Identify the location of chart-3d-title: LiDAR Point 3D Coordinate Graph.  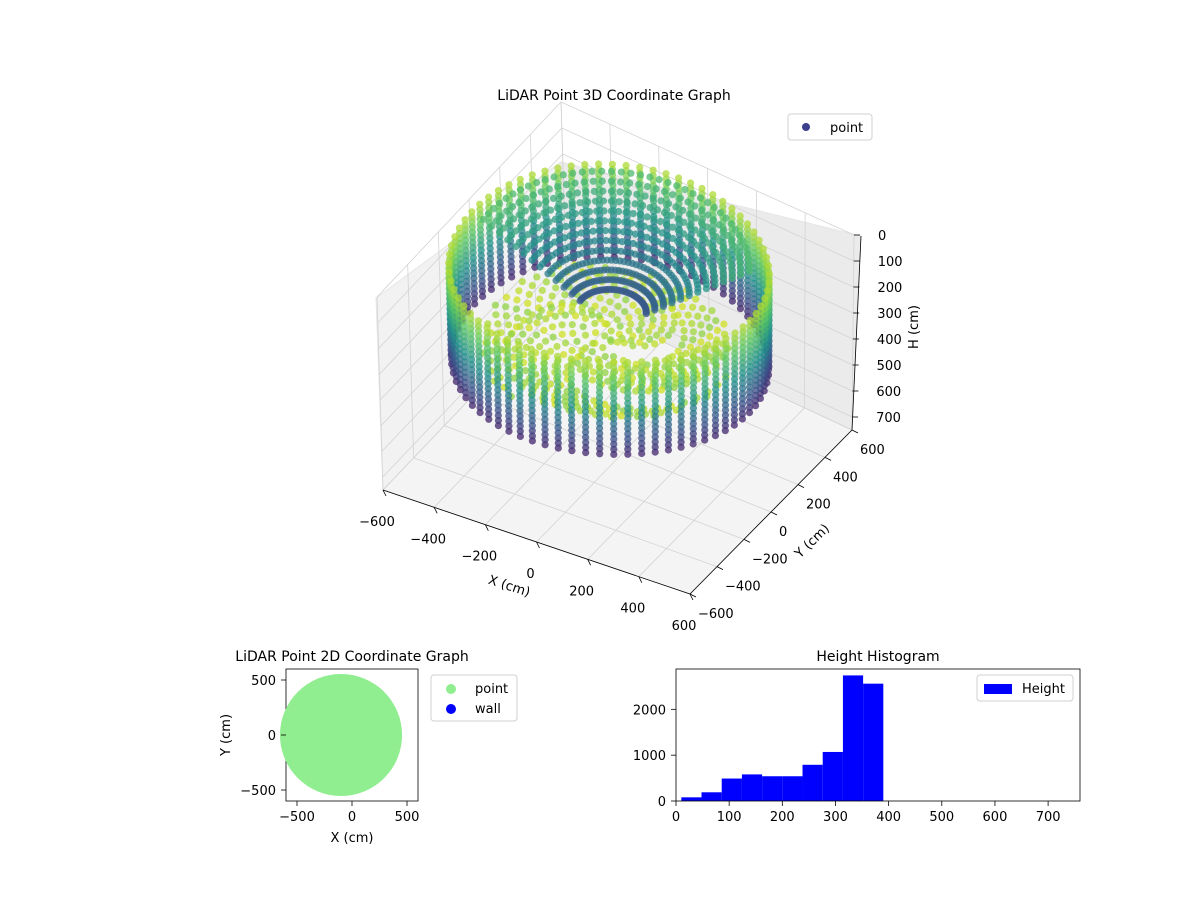
(613, 96).